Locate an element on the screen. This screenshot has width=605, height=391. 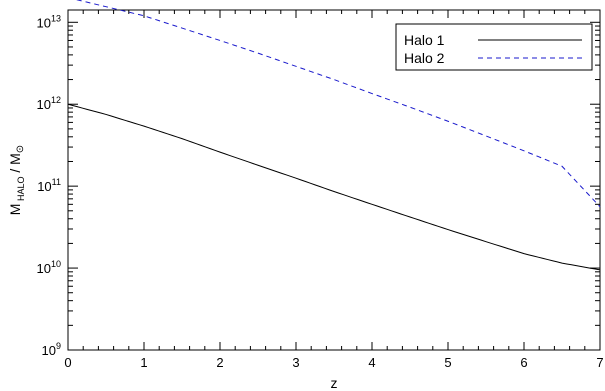
legend-label-2: Halo 2 is located at coordinates (424, 58).